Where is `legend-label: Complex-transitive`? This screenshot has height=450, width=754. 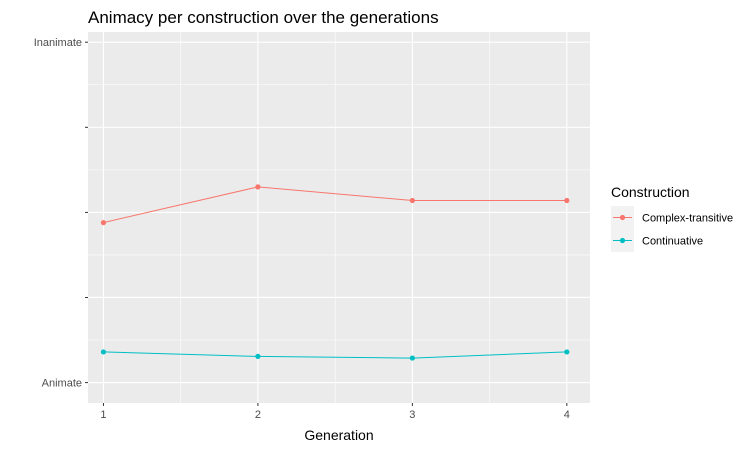 legend-label: Complex-transitive is located at coordinates (687, 219).